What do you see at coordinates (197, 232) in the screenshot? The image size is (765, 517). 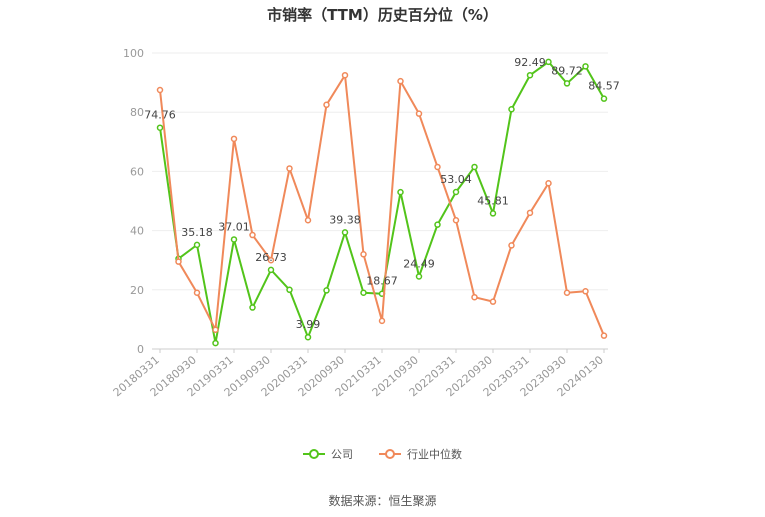 I see `data-label: 35.18` at bounding box center [197, 232].